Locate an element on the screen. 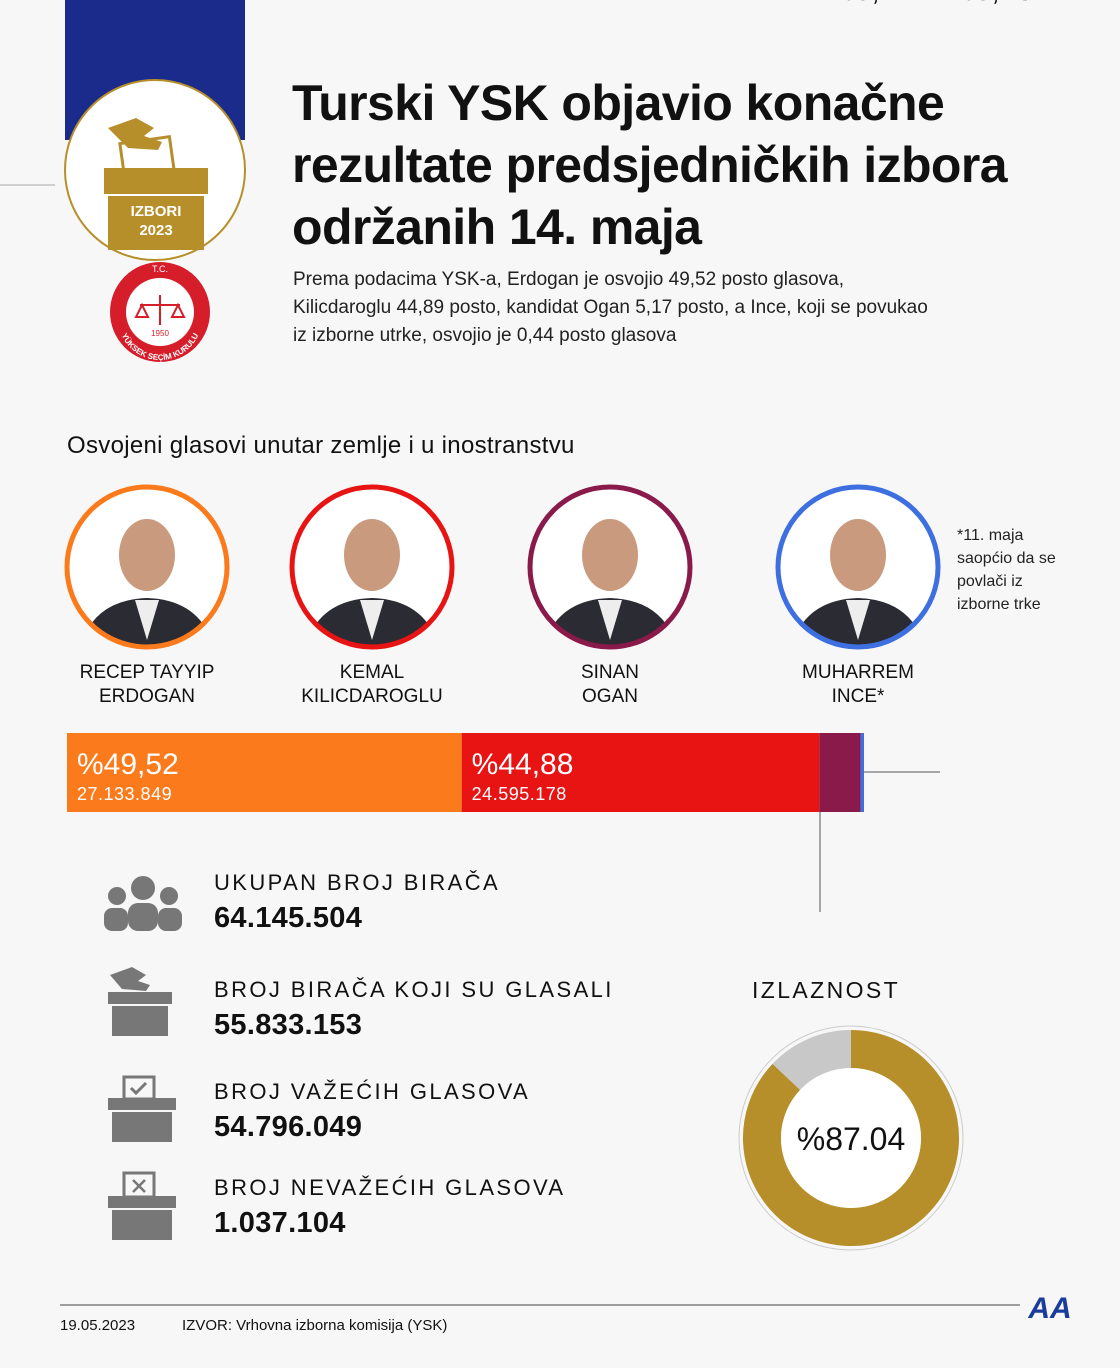  stat-value: 54.796.049 is located at coordinates (288, 1127).